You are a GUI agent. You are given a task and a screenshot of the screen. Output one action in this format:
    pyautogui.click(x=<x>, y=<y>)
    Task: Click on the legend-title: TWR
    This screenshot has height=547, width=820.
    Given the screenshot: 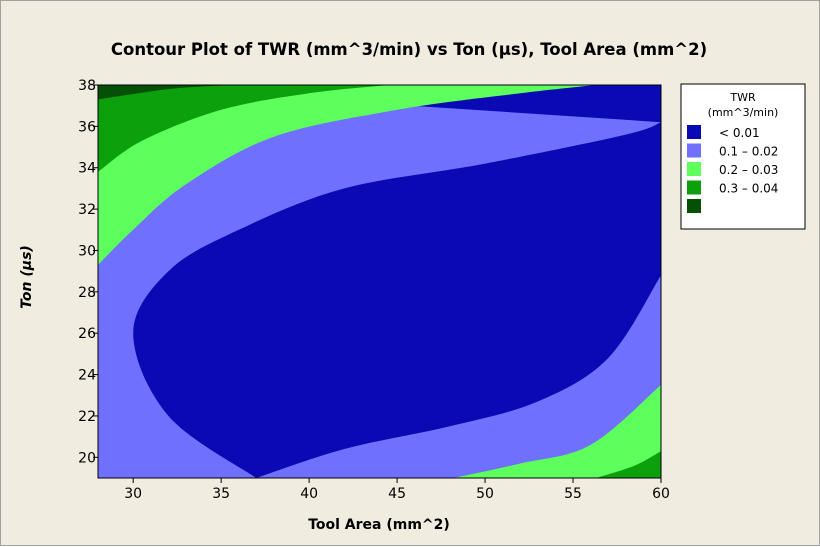 What is the action you would take?
    pyautogui.click(x=742, y=97)
    